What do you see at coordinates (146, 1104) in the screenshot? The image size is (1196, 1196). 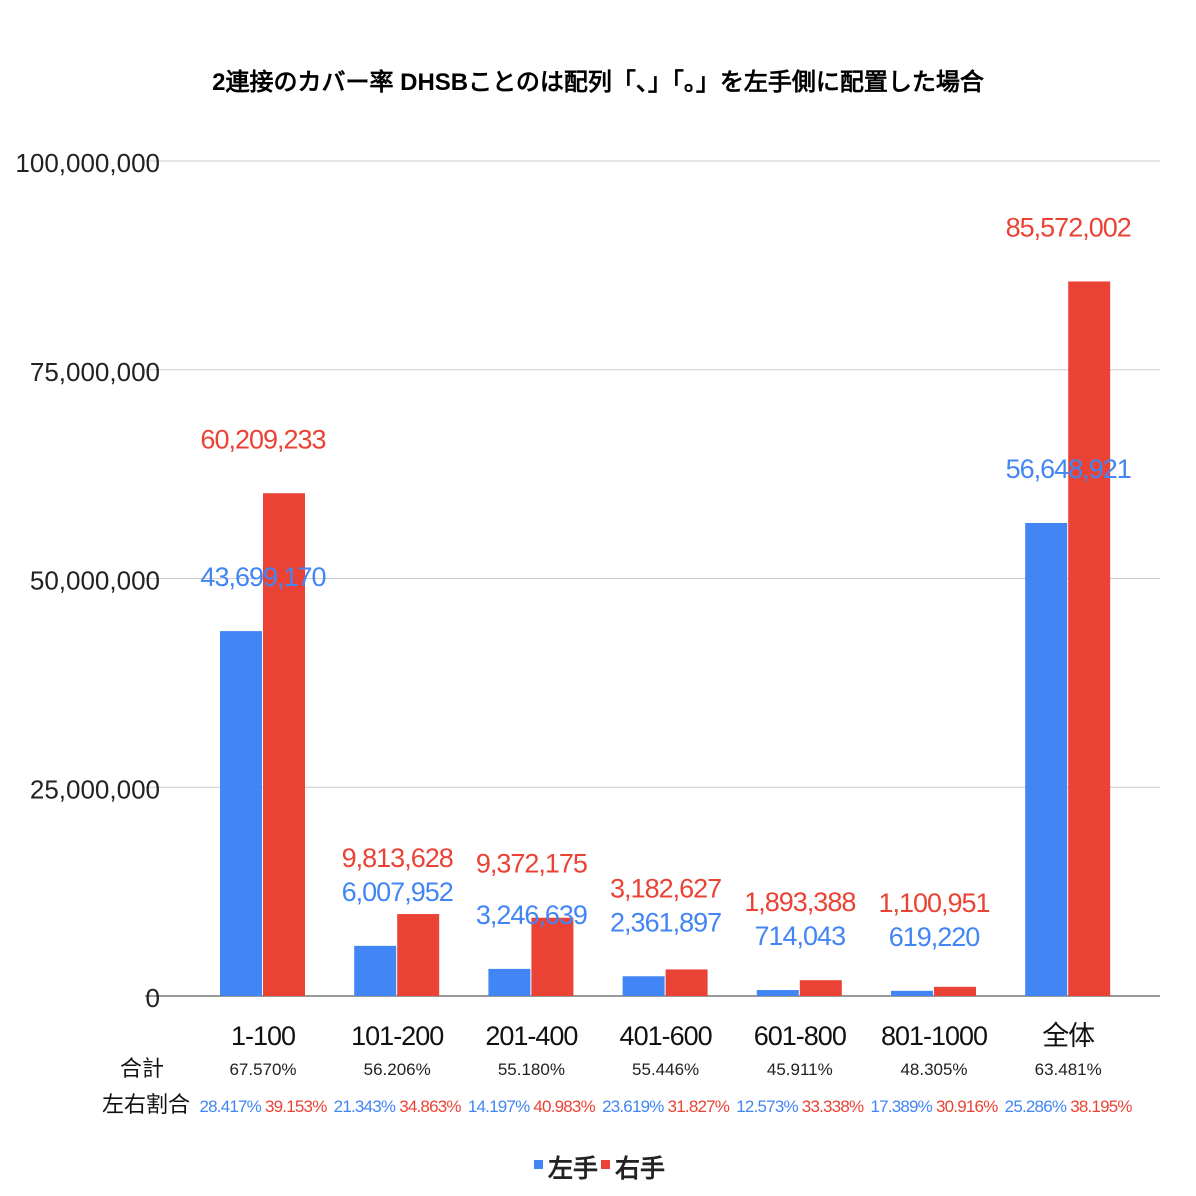 I see `ratio-row-label: 左右割合` at bounding box center [146, 1104].